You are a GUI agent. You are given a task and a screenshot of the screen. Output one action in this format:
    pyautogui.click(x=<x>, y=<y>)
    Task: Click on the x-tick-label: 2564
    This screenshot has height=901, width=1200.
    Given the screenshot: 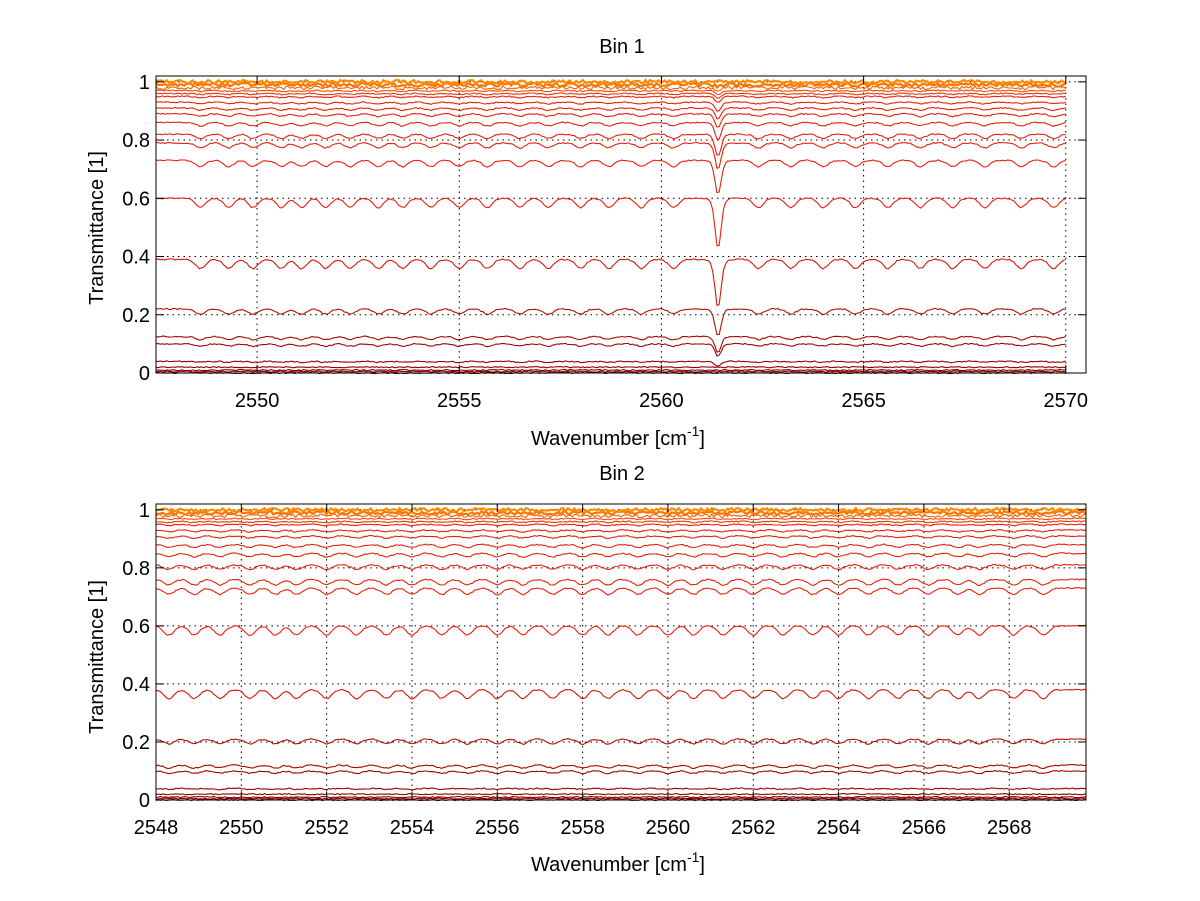 What is the action you would take?
    pyautogui.click(x=838, y=828)
    